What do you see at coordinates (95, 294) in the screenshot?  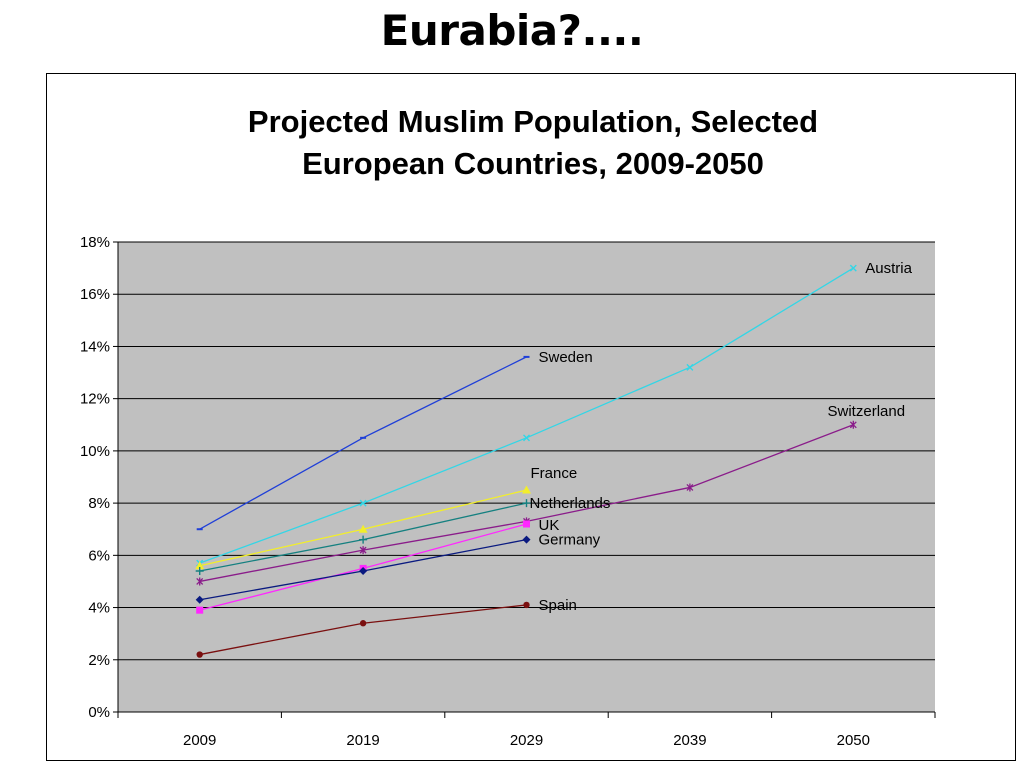 I see `y-tick-label: 16%` at bounding box center [95, 294].